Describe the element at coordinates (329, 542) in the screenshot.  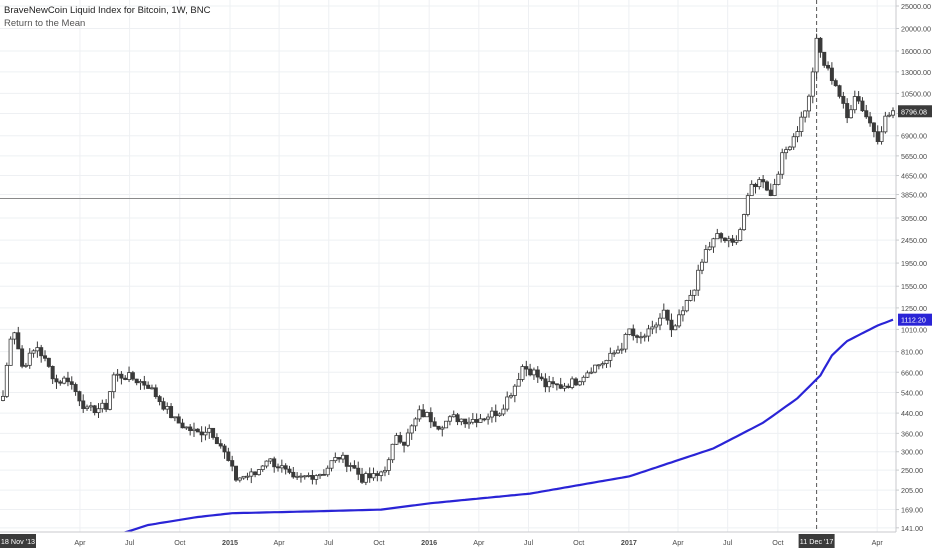
I see `time-tick-label: Jul` at that location.